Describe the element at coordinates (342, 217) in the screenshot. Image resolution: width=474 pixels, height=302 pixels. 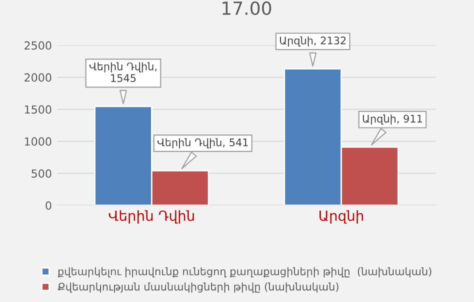
I see `x-tick-label: Արզնի` at that location.